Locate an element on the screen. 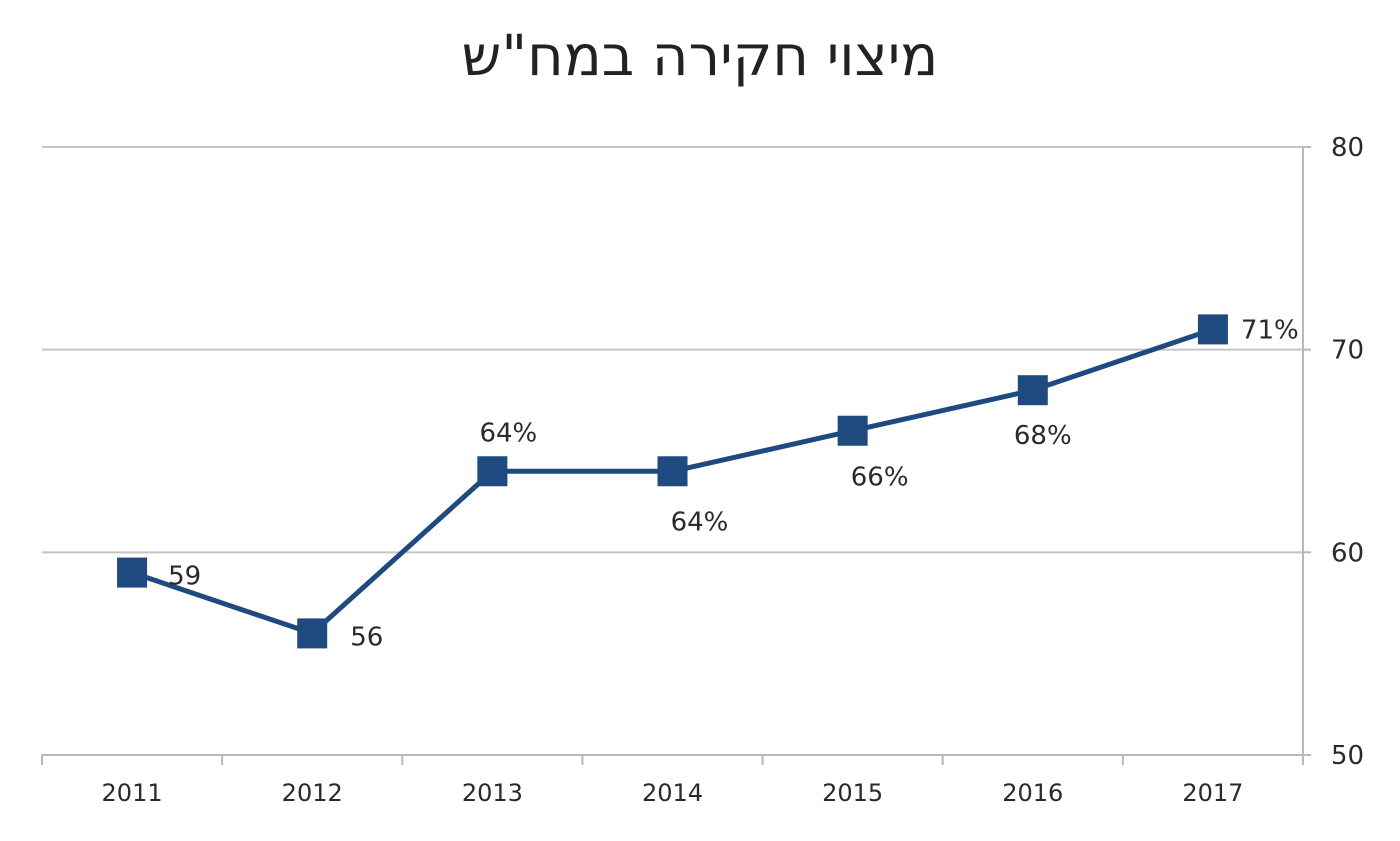 The image size is (1400, 841). data-label: 59 is located at coordinates (184, 577).